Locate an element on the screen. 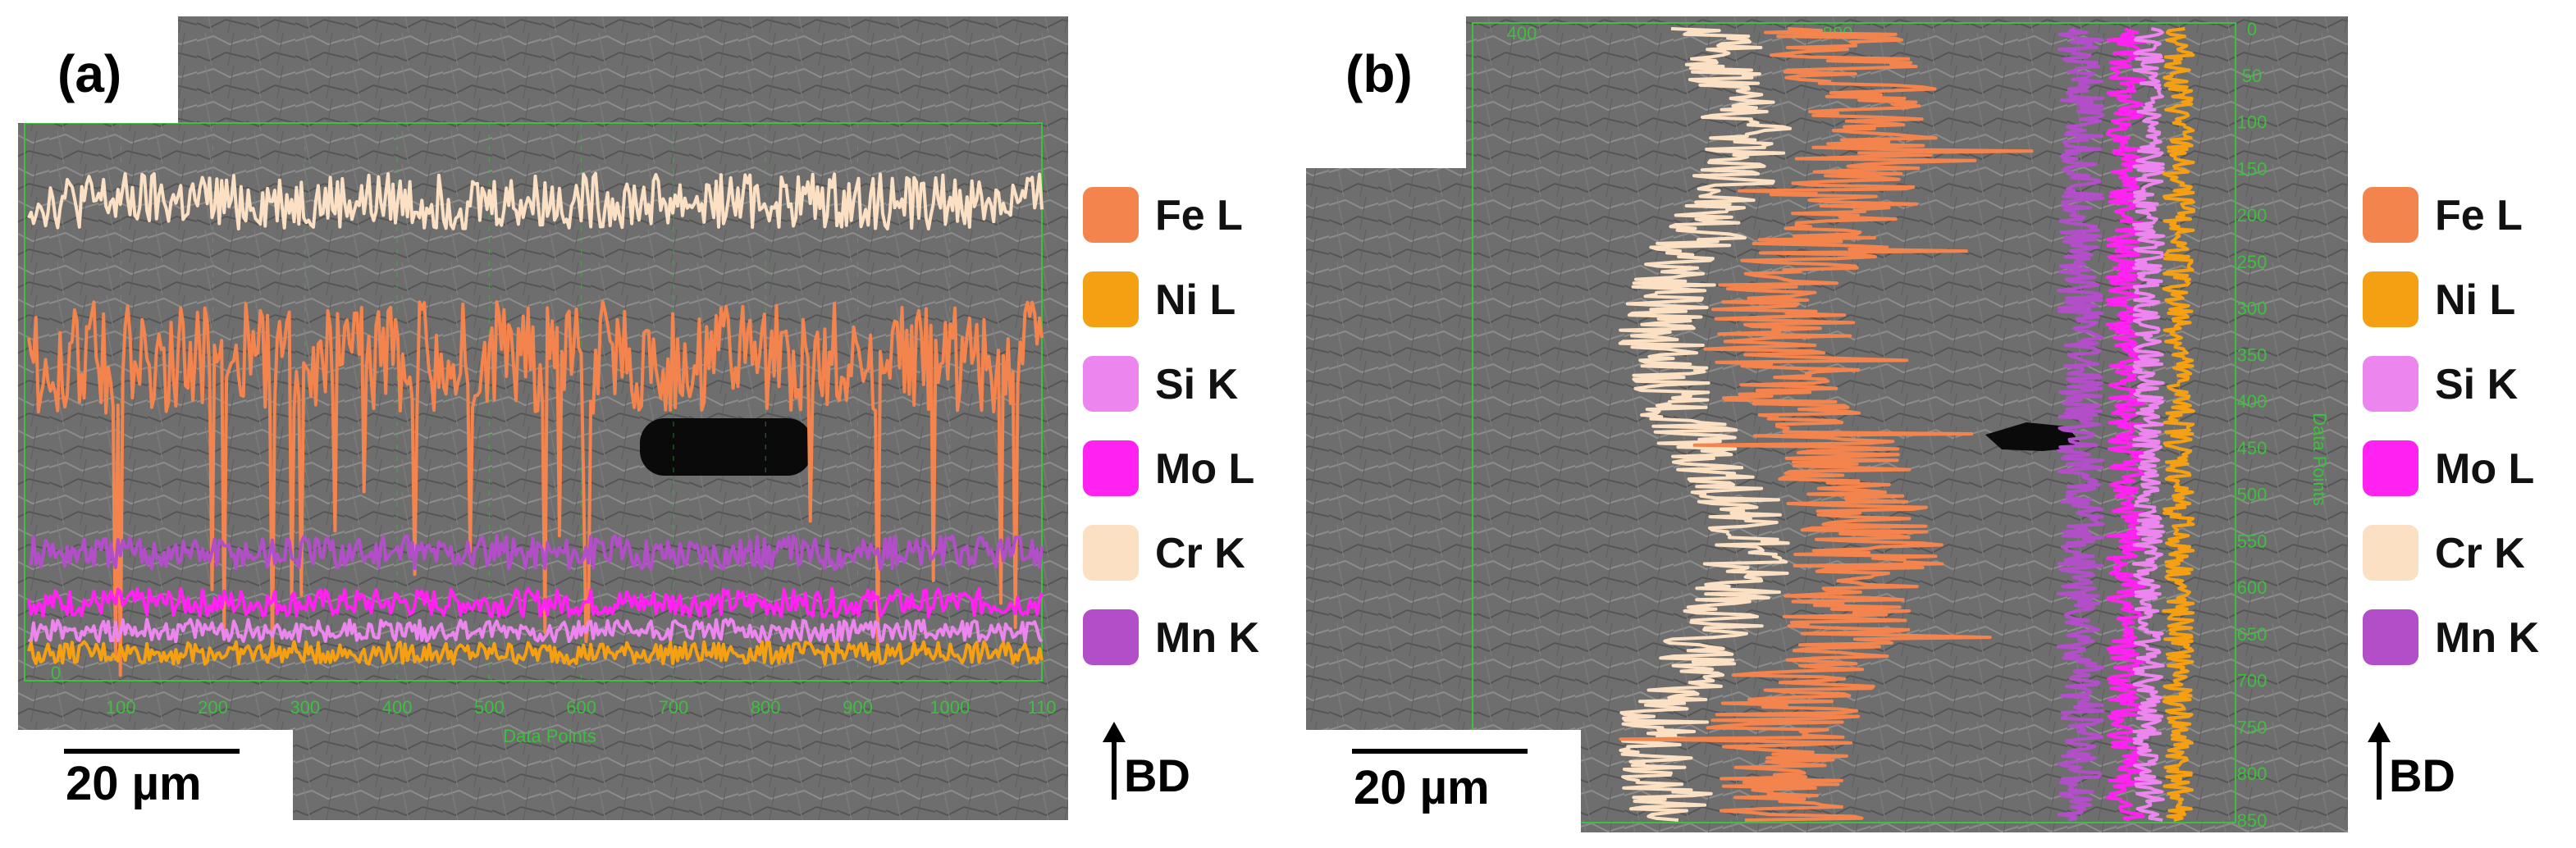  panel-b-legend: Fe L Ni L Si K Mo L Cr K Mn K is located at coordinates (2451, 426).